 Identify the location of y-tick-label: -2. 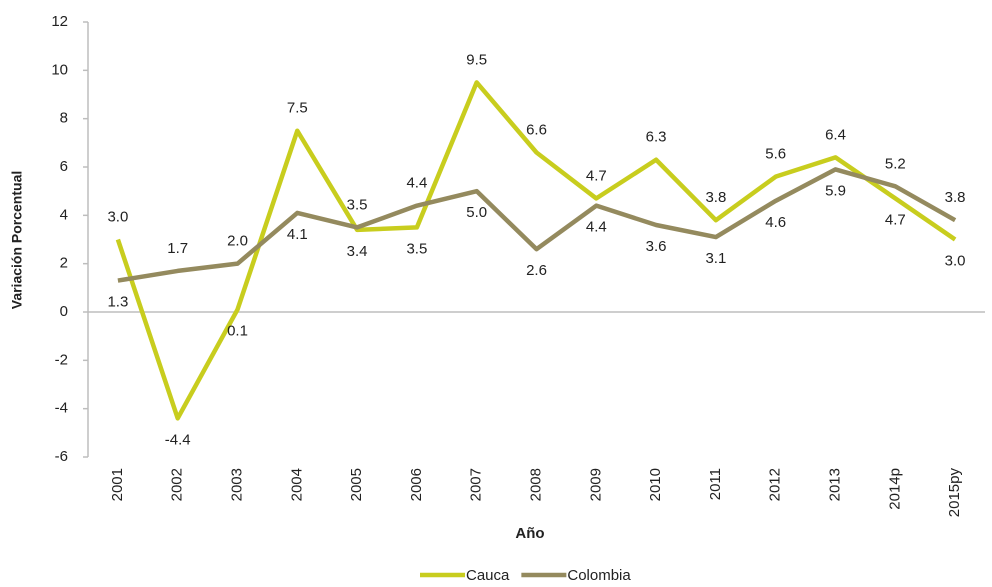
(61, 359).